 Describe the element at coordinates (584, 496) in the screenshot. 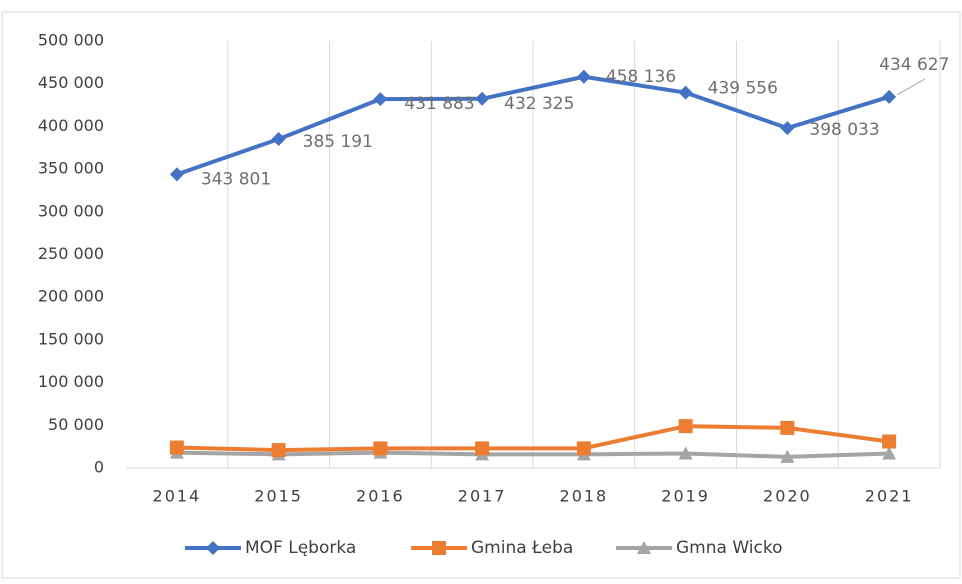

I see `x-tick-label: 2018` at that location.